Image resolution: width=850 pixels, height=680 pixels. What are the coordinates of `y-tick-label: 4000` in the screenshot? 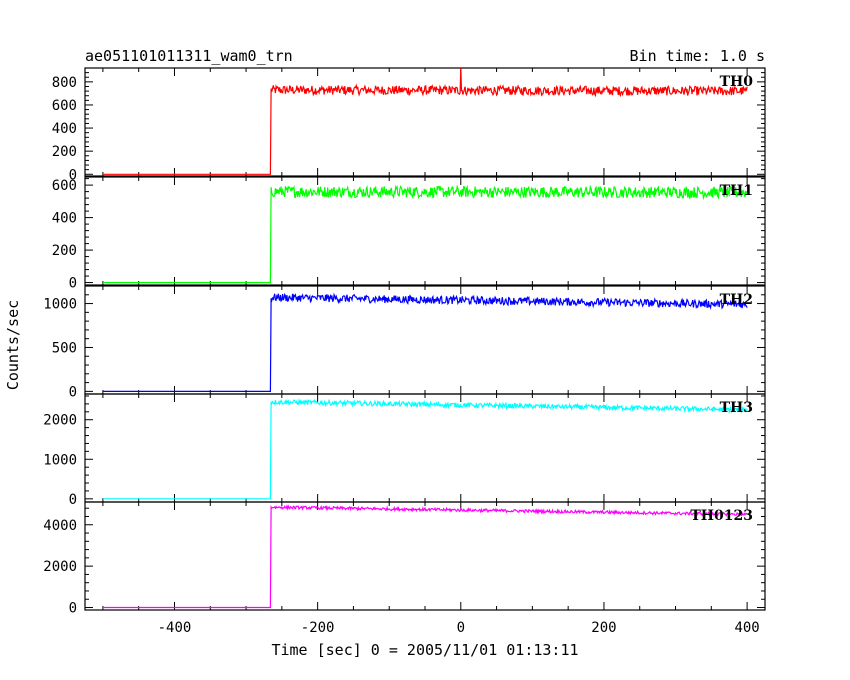 It's located at (60, 526).